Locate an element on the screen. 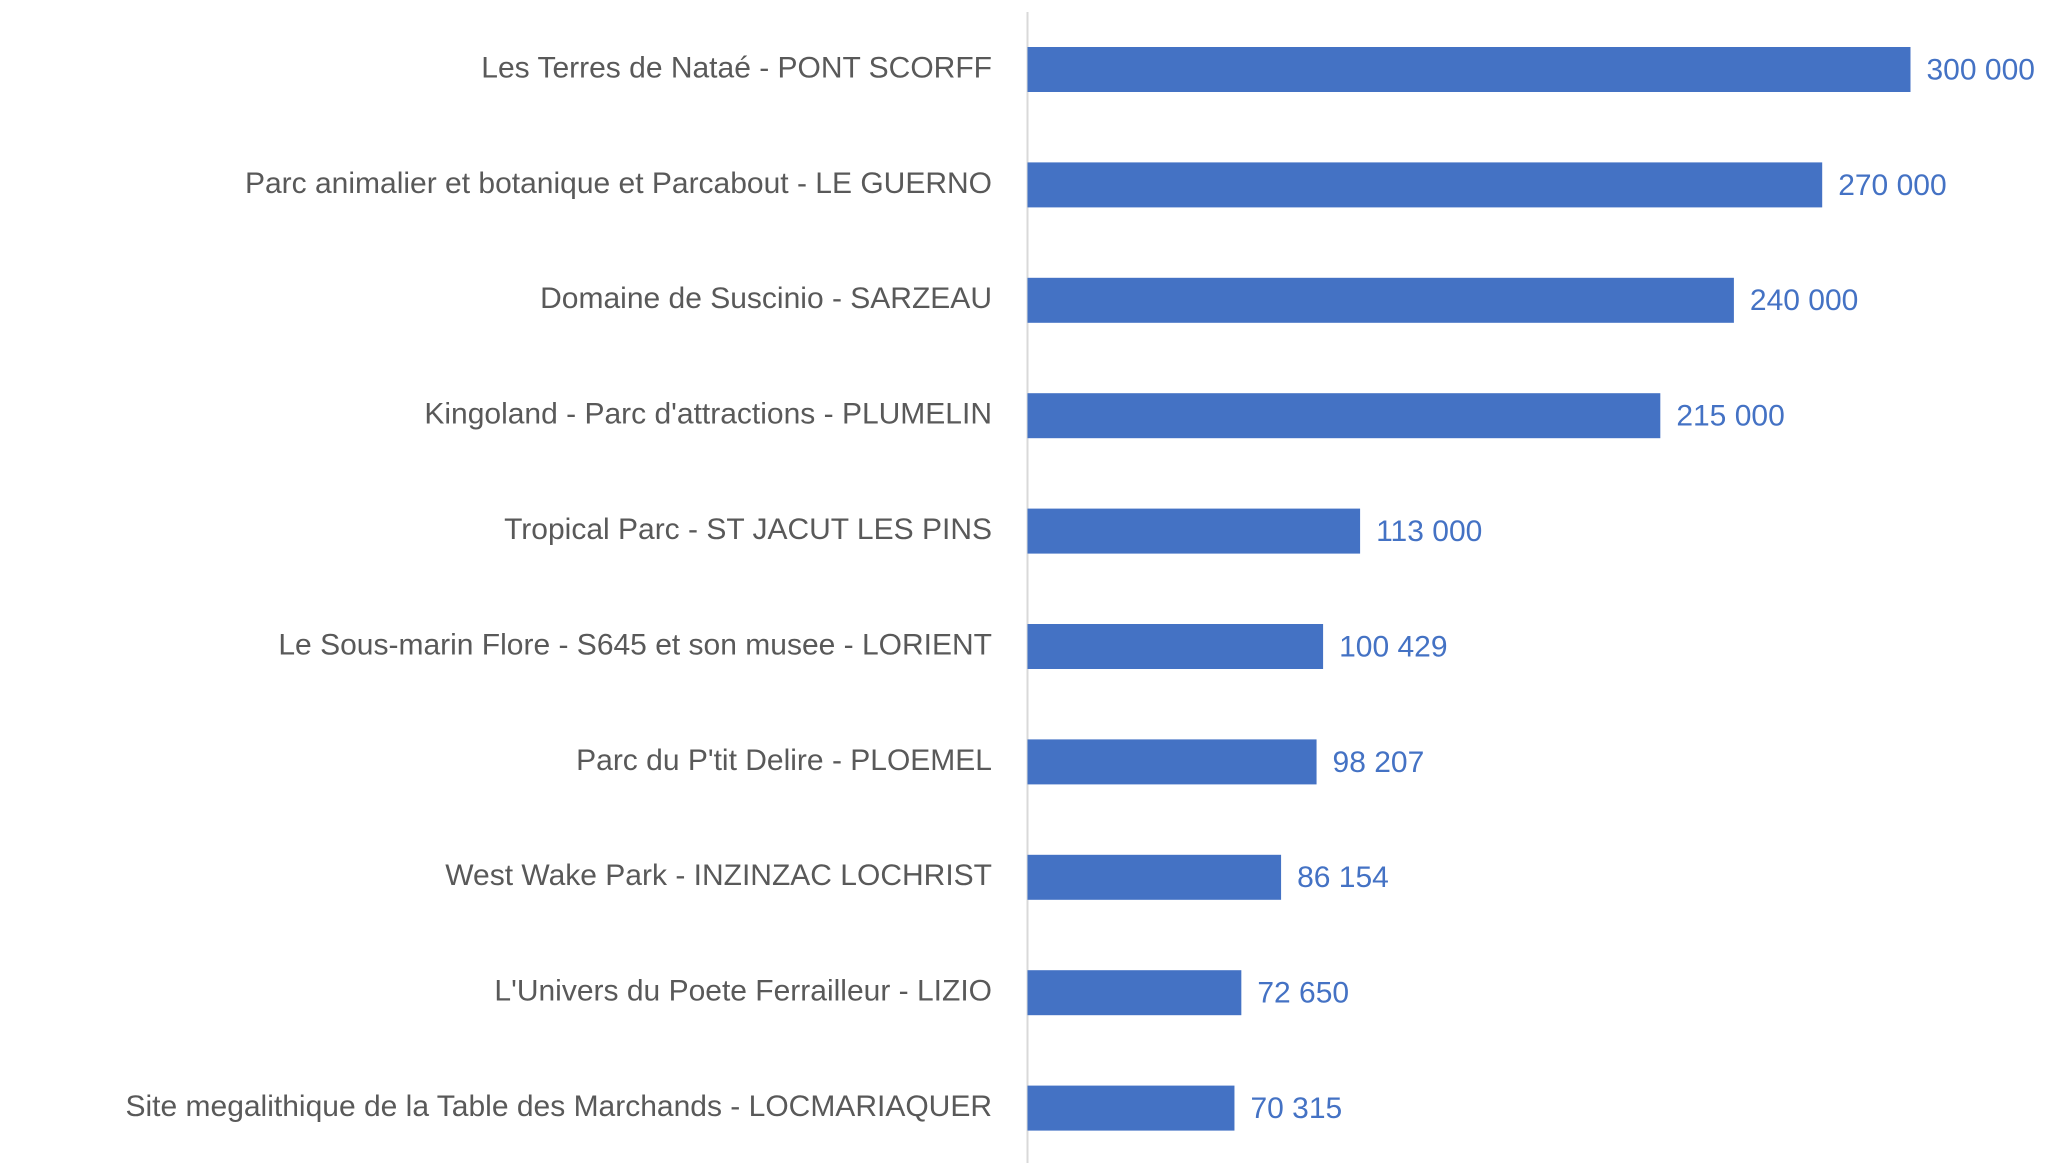 This screenshot has height=1163, width=2055. category-label: Les Terres de Nataé - PONT SCORFF is located at coordinates (736, 67).